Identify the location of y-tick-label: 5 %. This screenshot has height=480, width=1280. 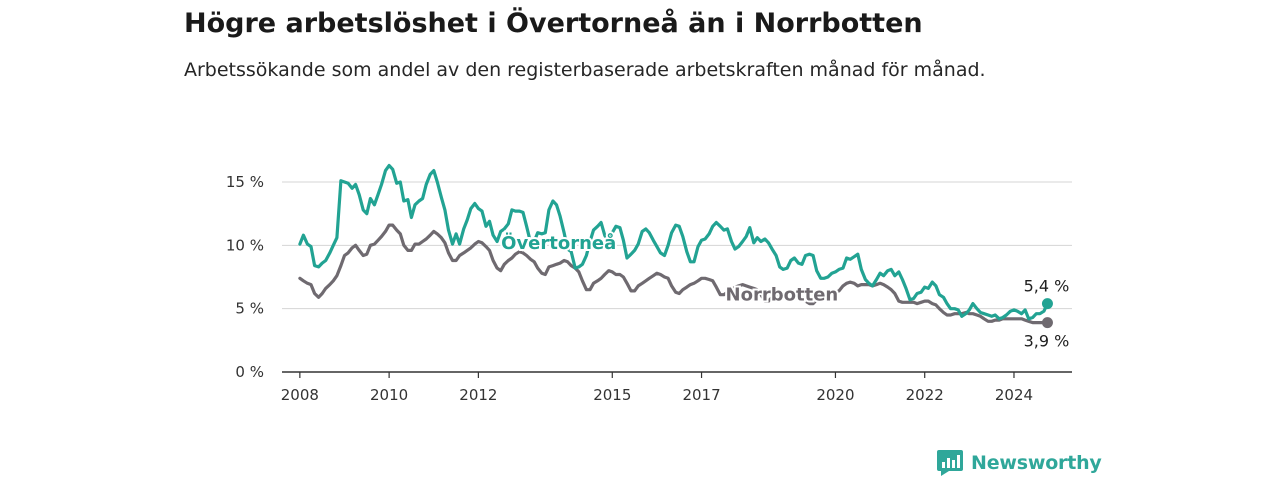
(249, 309).